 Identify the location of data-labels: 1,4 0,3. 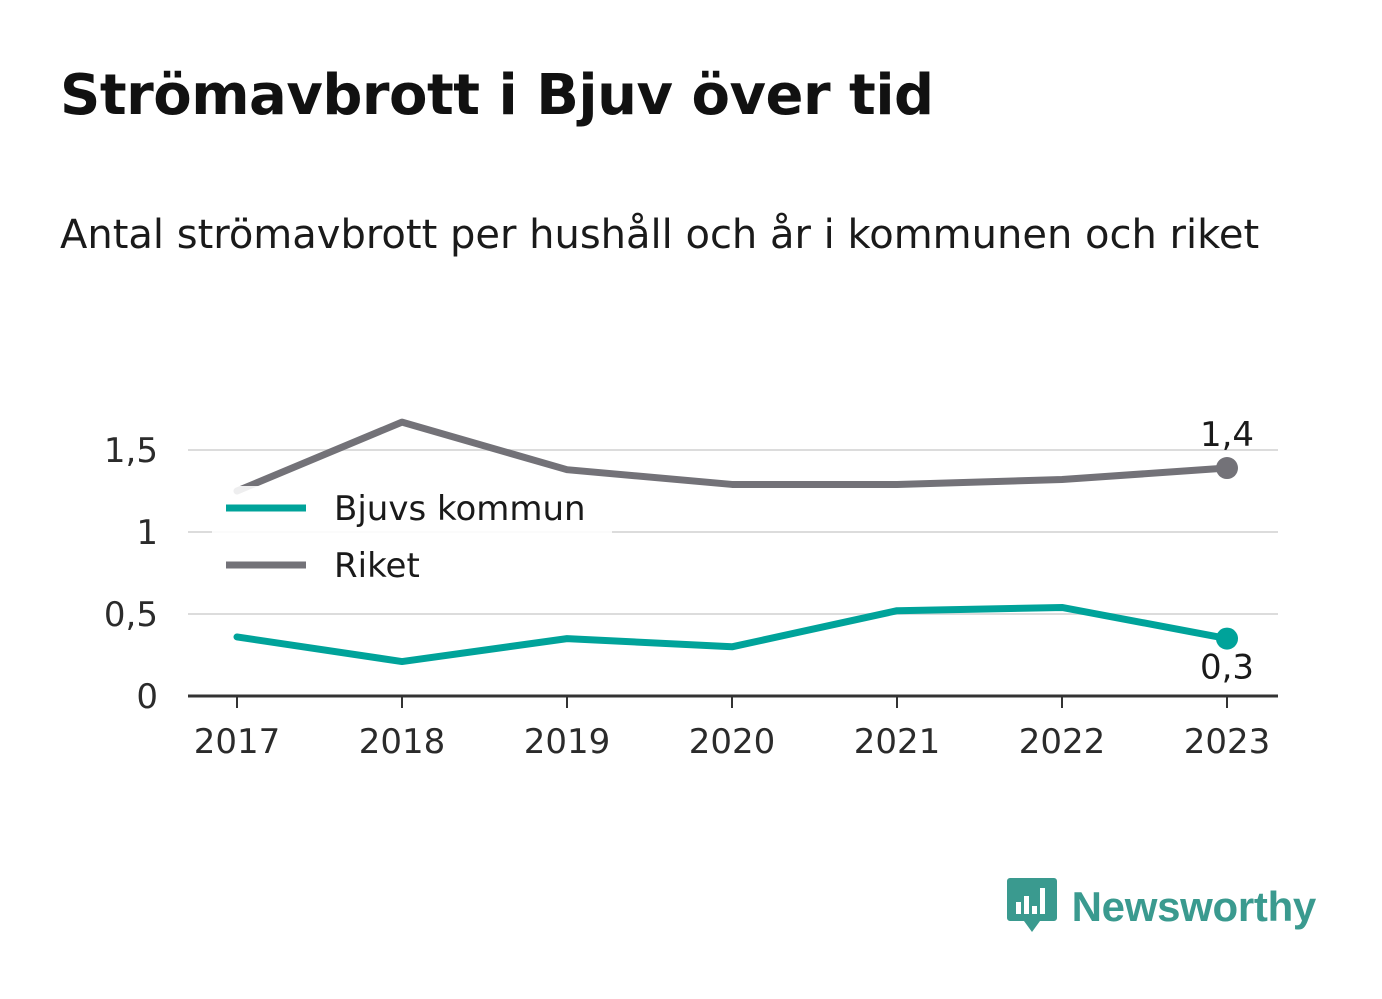
(1227, 551).